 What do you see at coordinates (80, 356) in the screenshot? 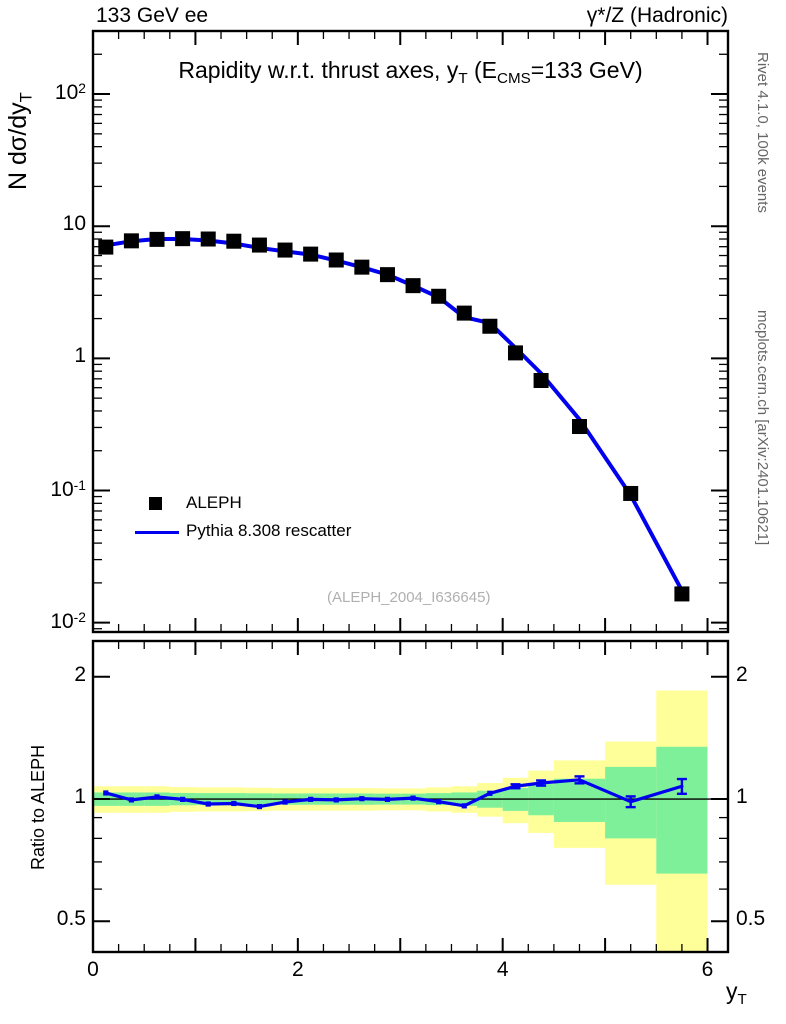
I see `main-y-tick-label: 1` at bounding box center [80, 356].